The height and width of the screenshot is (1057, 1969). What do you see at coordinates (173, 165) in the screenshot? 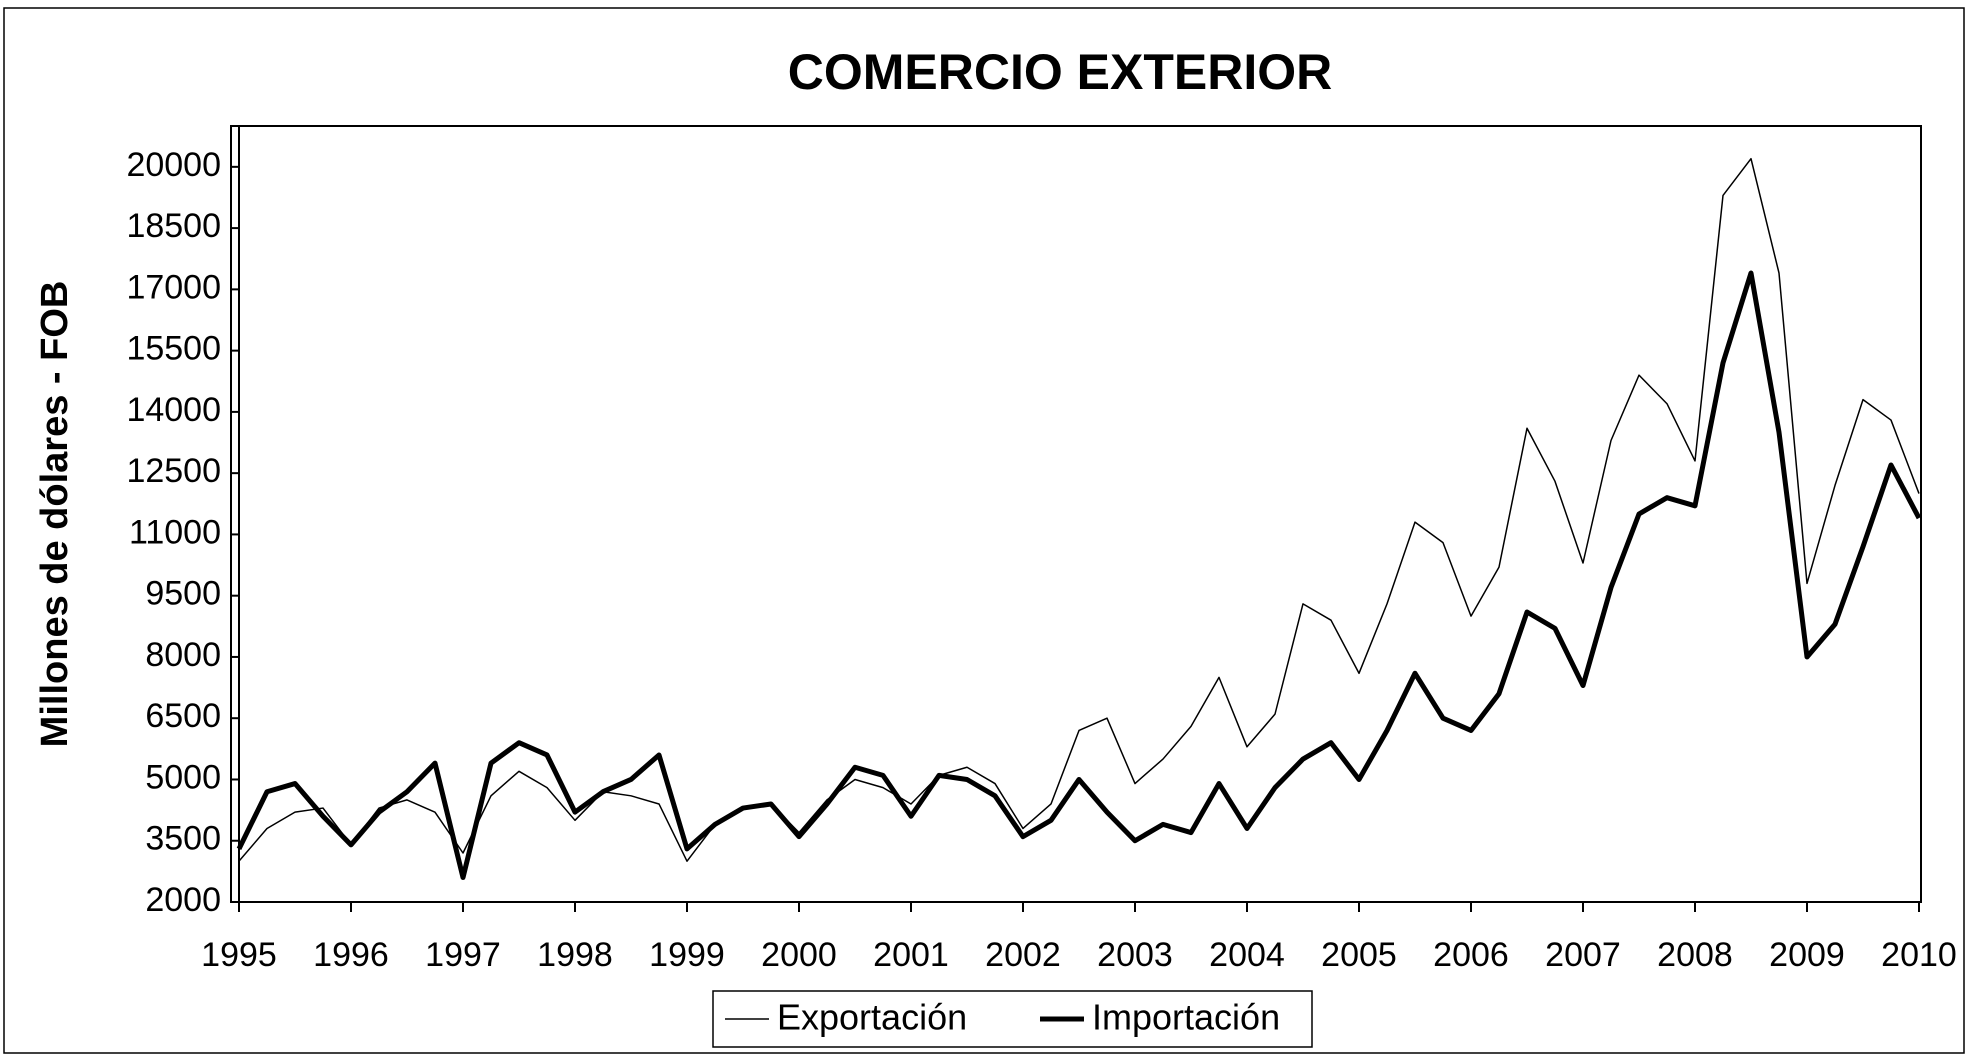
I see `y-tick-label: 20000` at bounding box center [173, 165].